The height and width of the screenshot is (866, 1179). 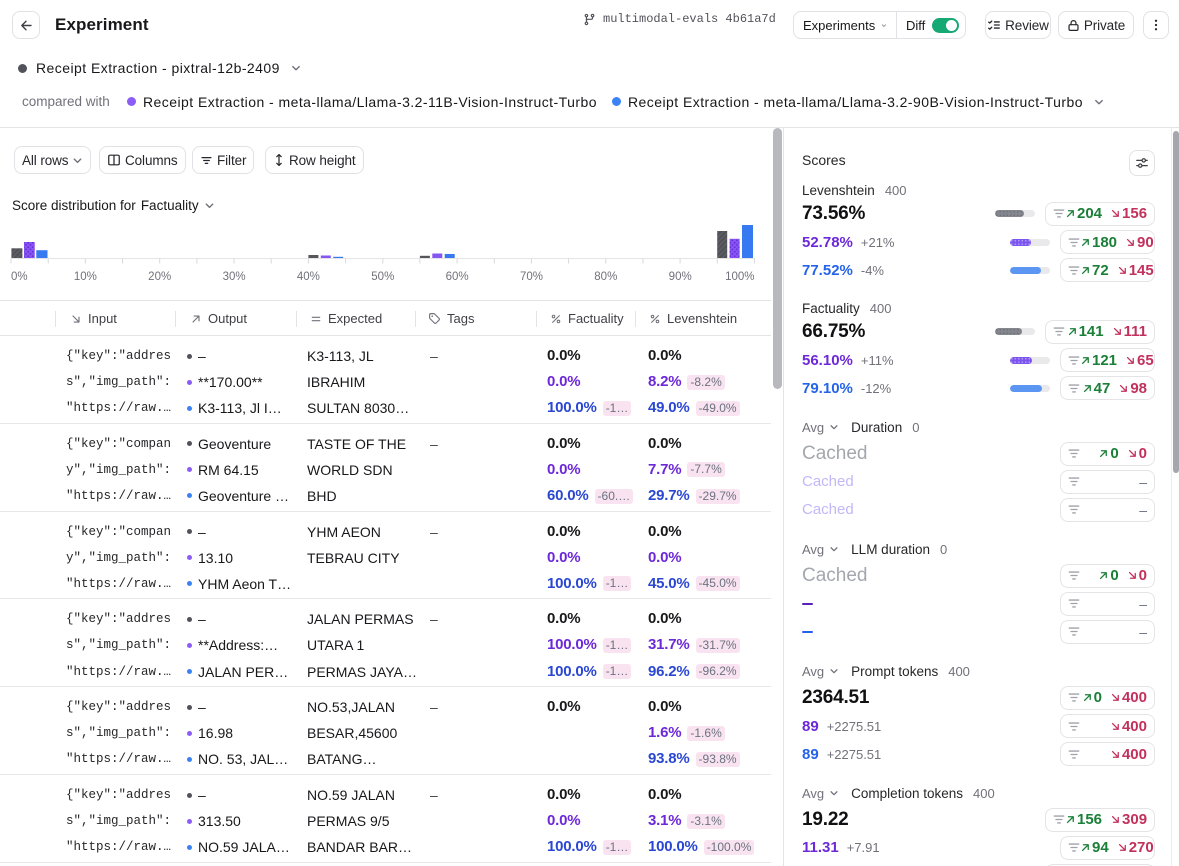 What do you see at coordinates (531, 277) in the screenshot?
I see `svg-text: 70%` at bounding box center [531, 277].